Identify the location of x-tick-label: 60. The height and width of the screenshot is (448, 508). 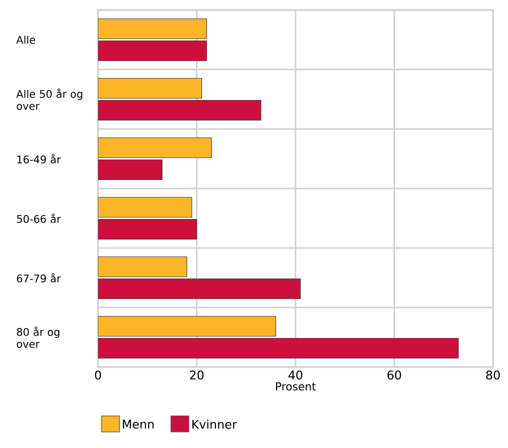
(394, 375).